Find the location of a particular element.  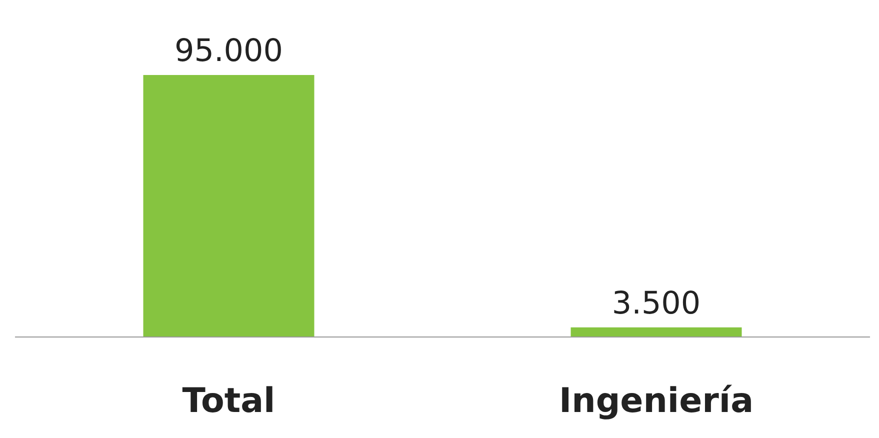

x-tick-label: Total is located at coordinates (229, 401).